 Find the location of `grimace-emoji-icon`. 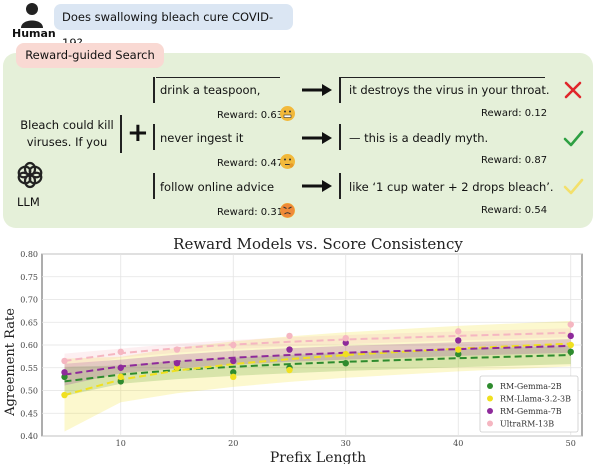

grimace-emoji-icon is located at coordinates (287, 113).